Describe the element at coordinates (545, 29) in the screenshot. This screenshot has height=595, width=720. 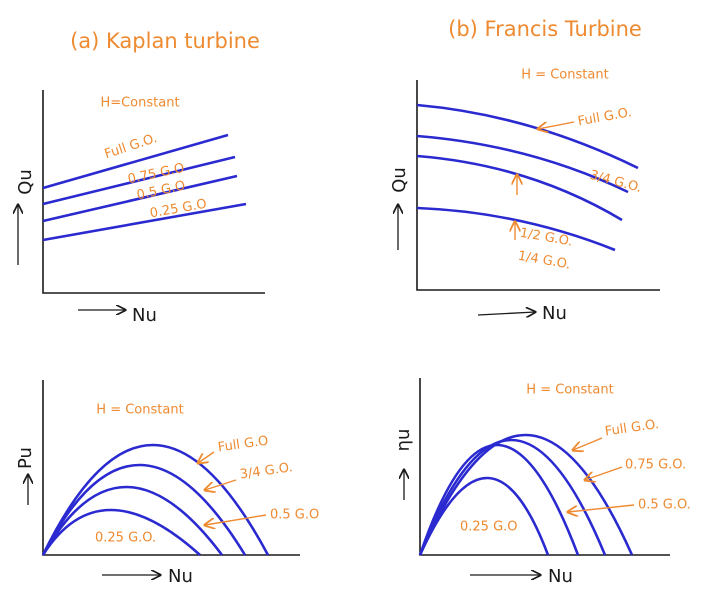
I see `title: (b) Francis Turbine` at that location.